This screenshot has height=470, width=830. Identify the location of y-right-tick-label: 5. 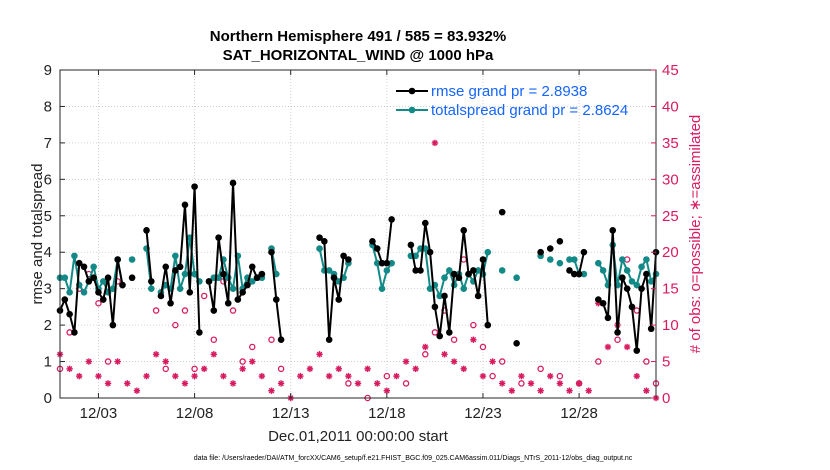
(666, 362).